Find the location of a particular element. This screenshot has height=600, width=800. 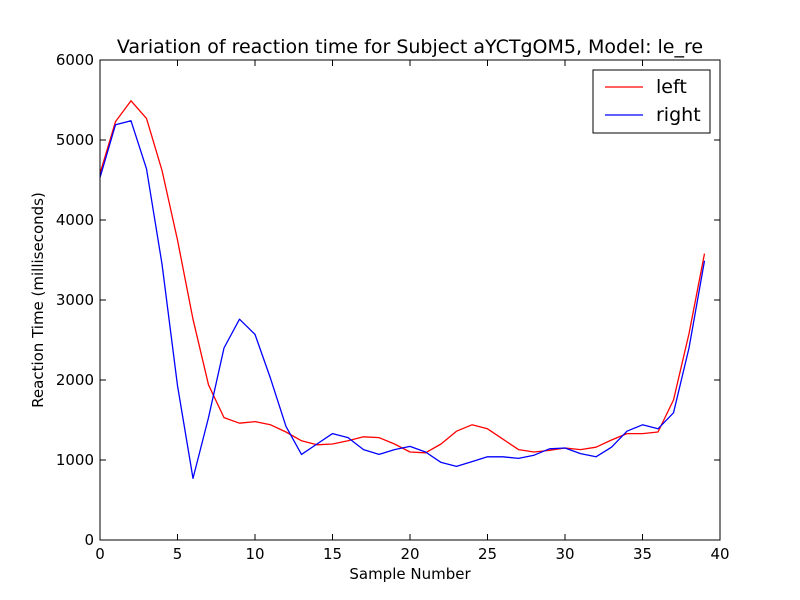

x-tick-label: 35 is located at coordinates (642, 554).